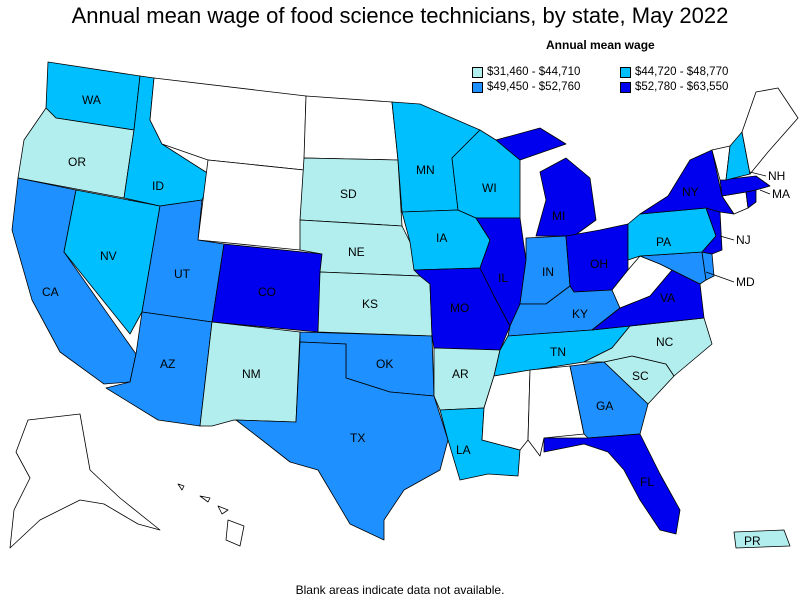 This screenshot has height=600, width=800. I want to click on state-NV, so click(112, 262).